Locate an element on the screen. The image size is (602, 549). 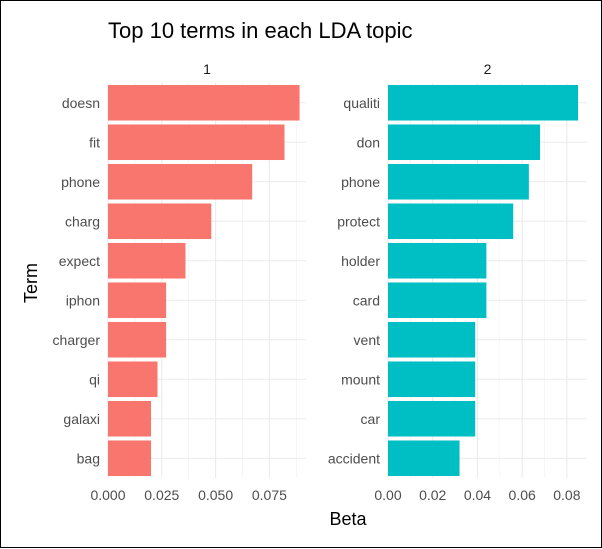
panel-strip-label: 1 is located at coordinates (207, 69).